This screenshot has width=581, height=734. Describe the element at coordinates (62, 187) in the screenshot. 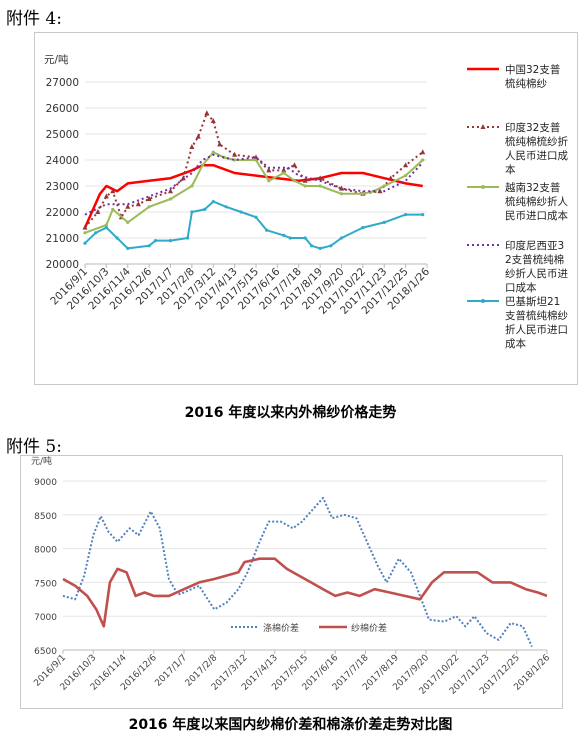

I see `y-tick-label: 23000` at that location.